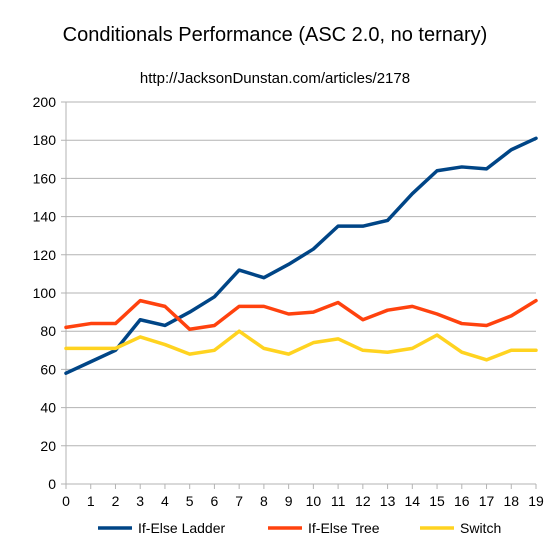 The image size is (550, 550). What do you see at coordinates (181, 528) in the screenshot?
I see `legend-label-if-else-ladder: If-Else Ladder` at bounding box center [181, 528].